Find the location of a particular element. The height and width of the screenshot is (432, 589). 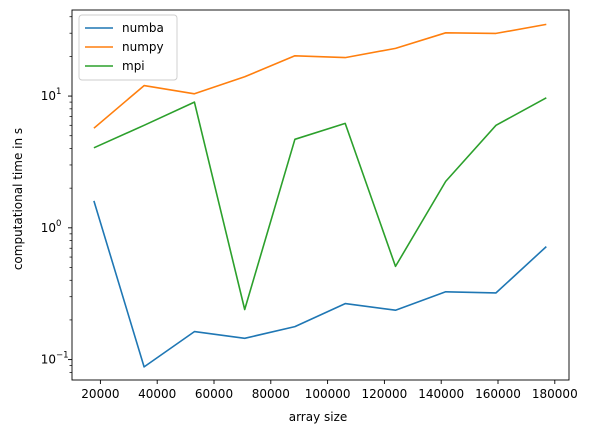

x-tick-label: 120000 is located at coordinates (384, 394).